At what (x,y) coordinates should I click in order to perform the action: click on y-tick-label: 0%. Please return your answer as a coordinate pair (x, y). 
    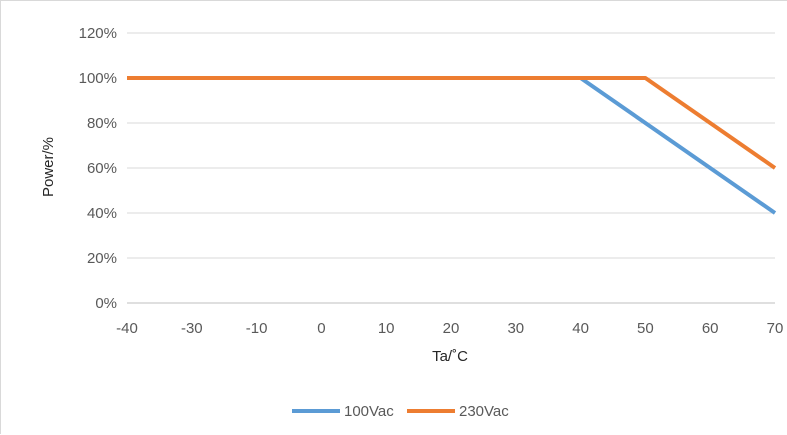
    Looking at the image, I should click on (106, 303).